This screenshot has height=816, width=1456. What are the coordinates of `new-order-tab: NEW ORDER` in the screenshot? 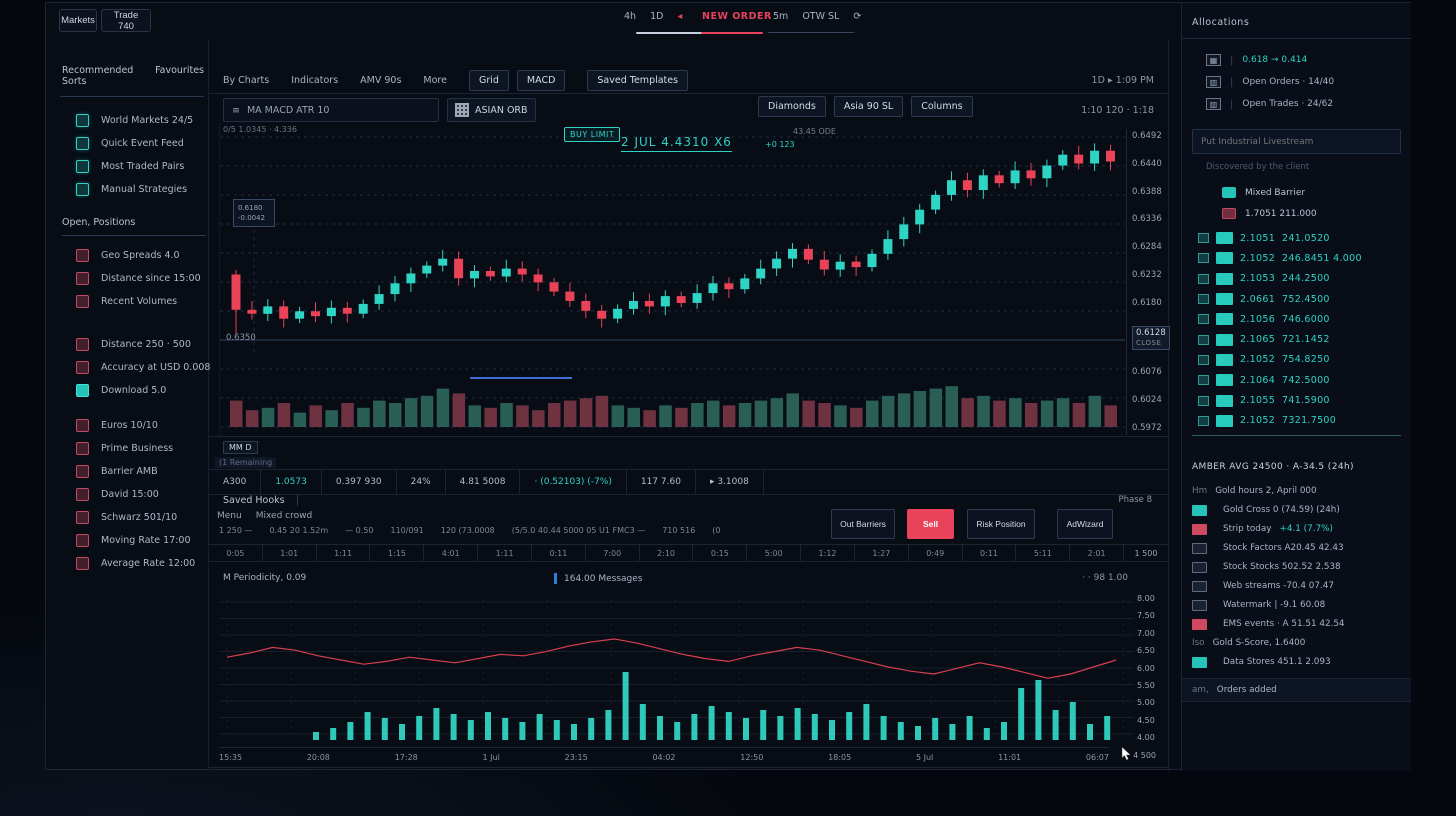 It's located at (737, 16).